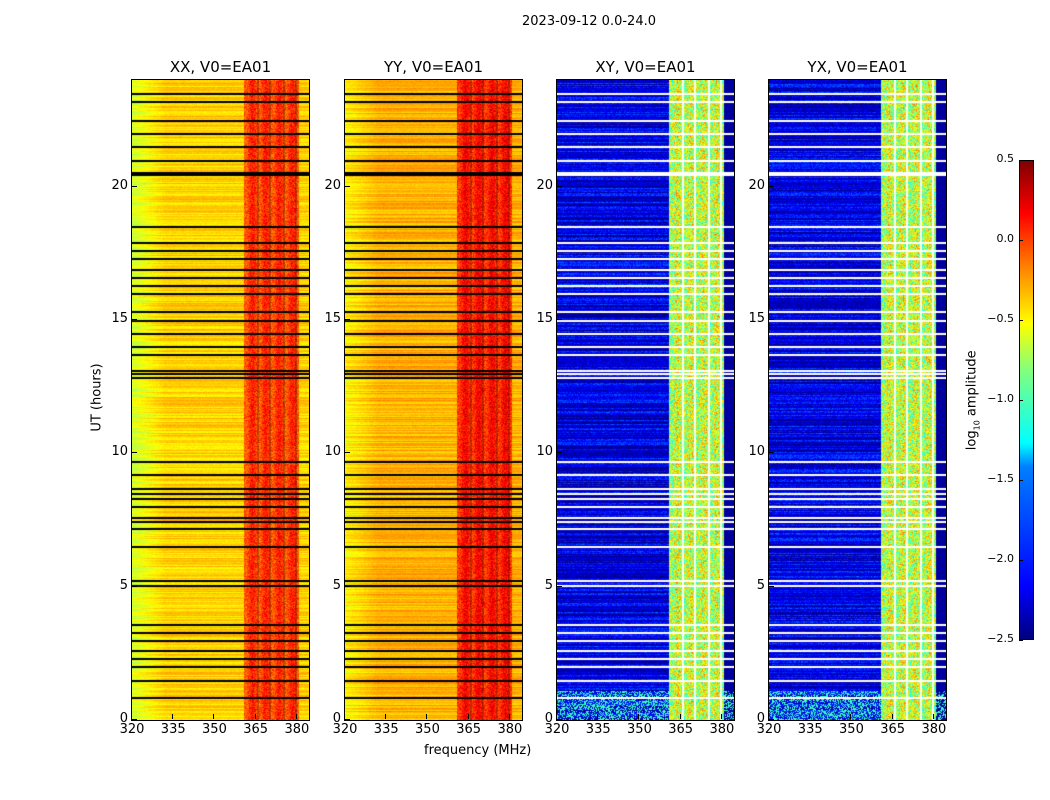  I want to click on colorbar-tick-label: 0.0, so click(1005, 238).